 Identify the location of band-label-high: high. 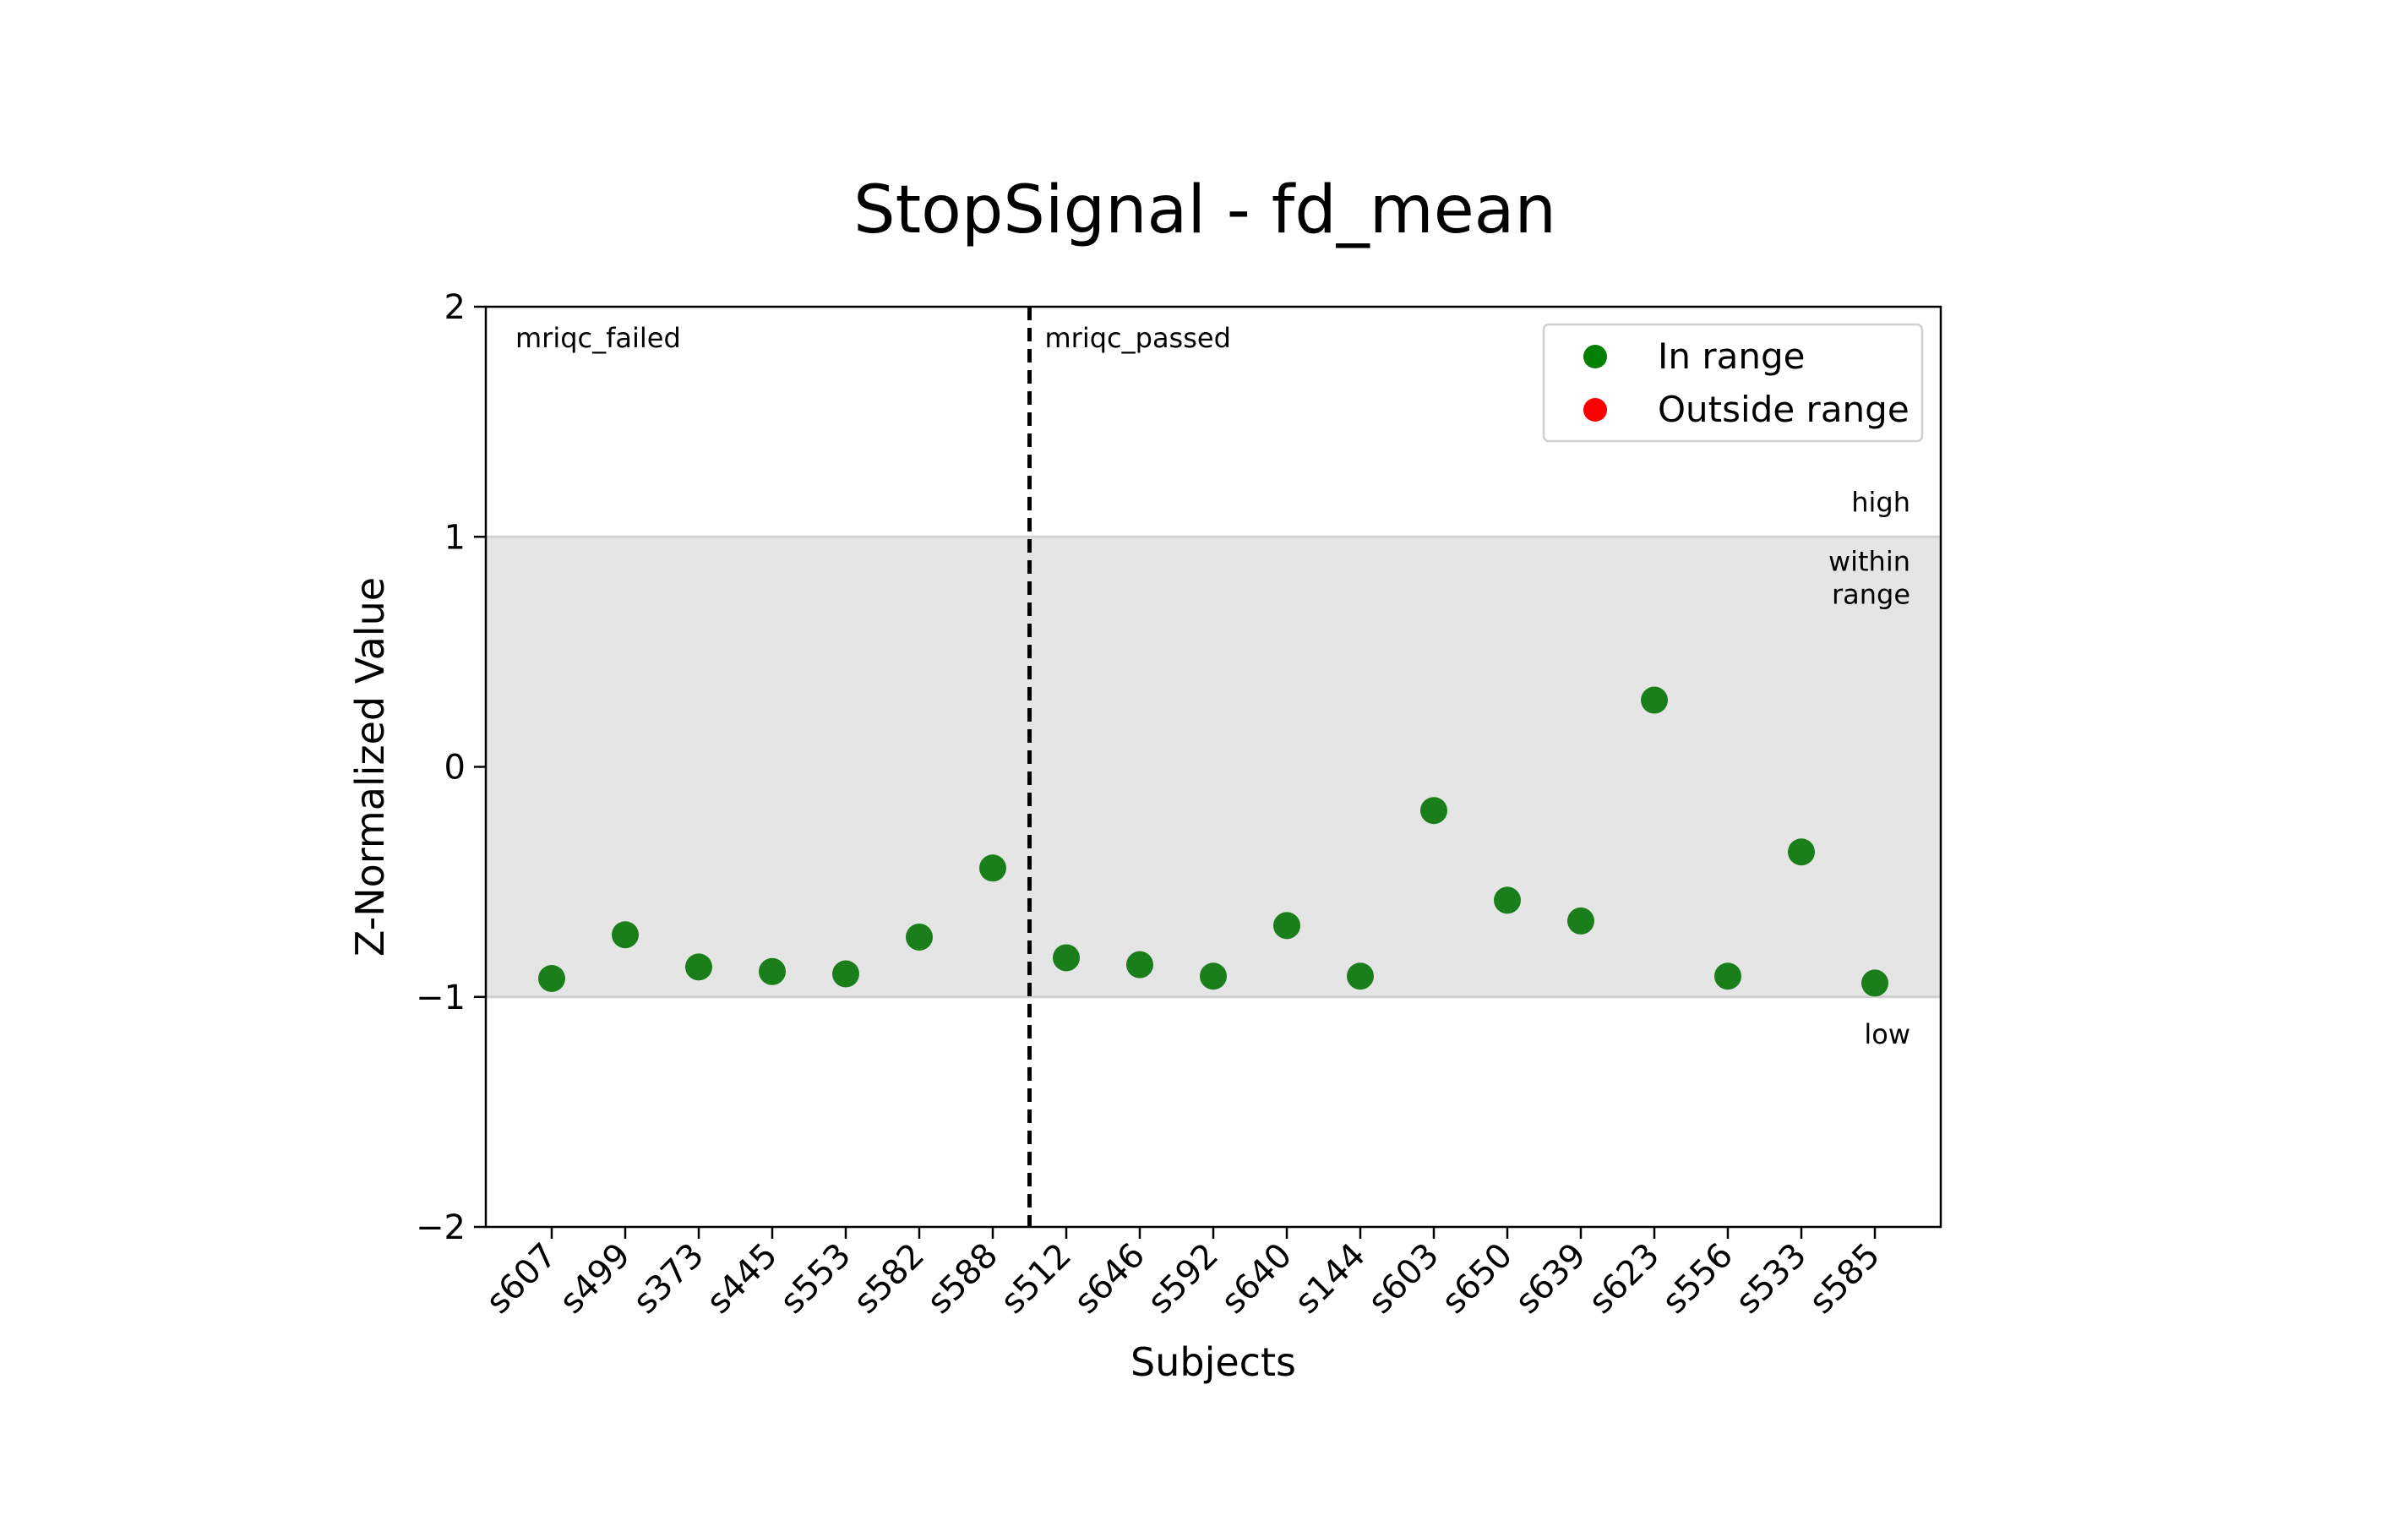
(1881, 502).